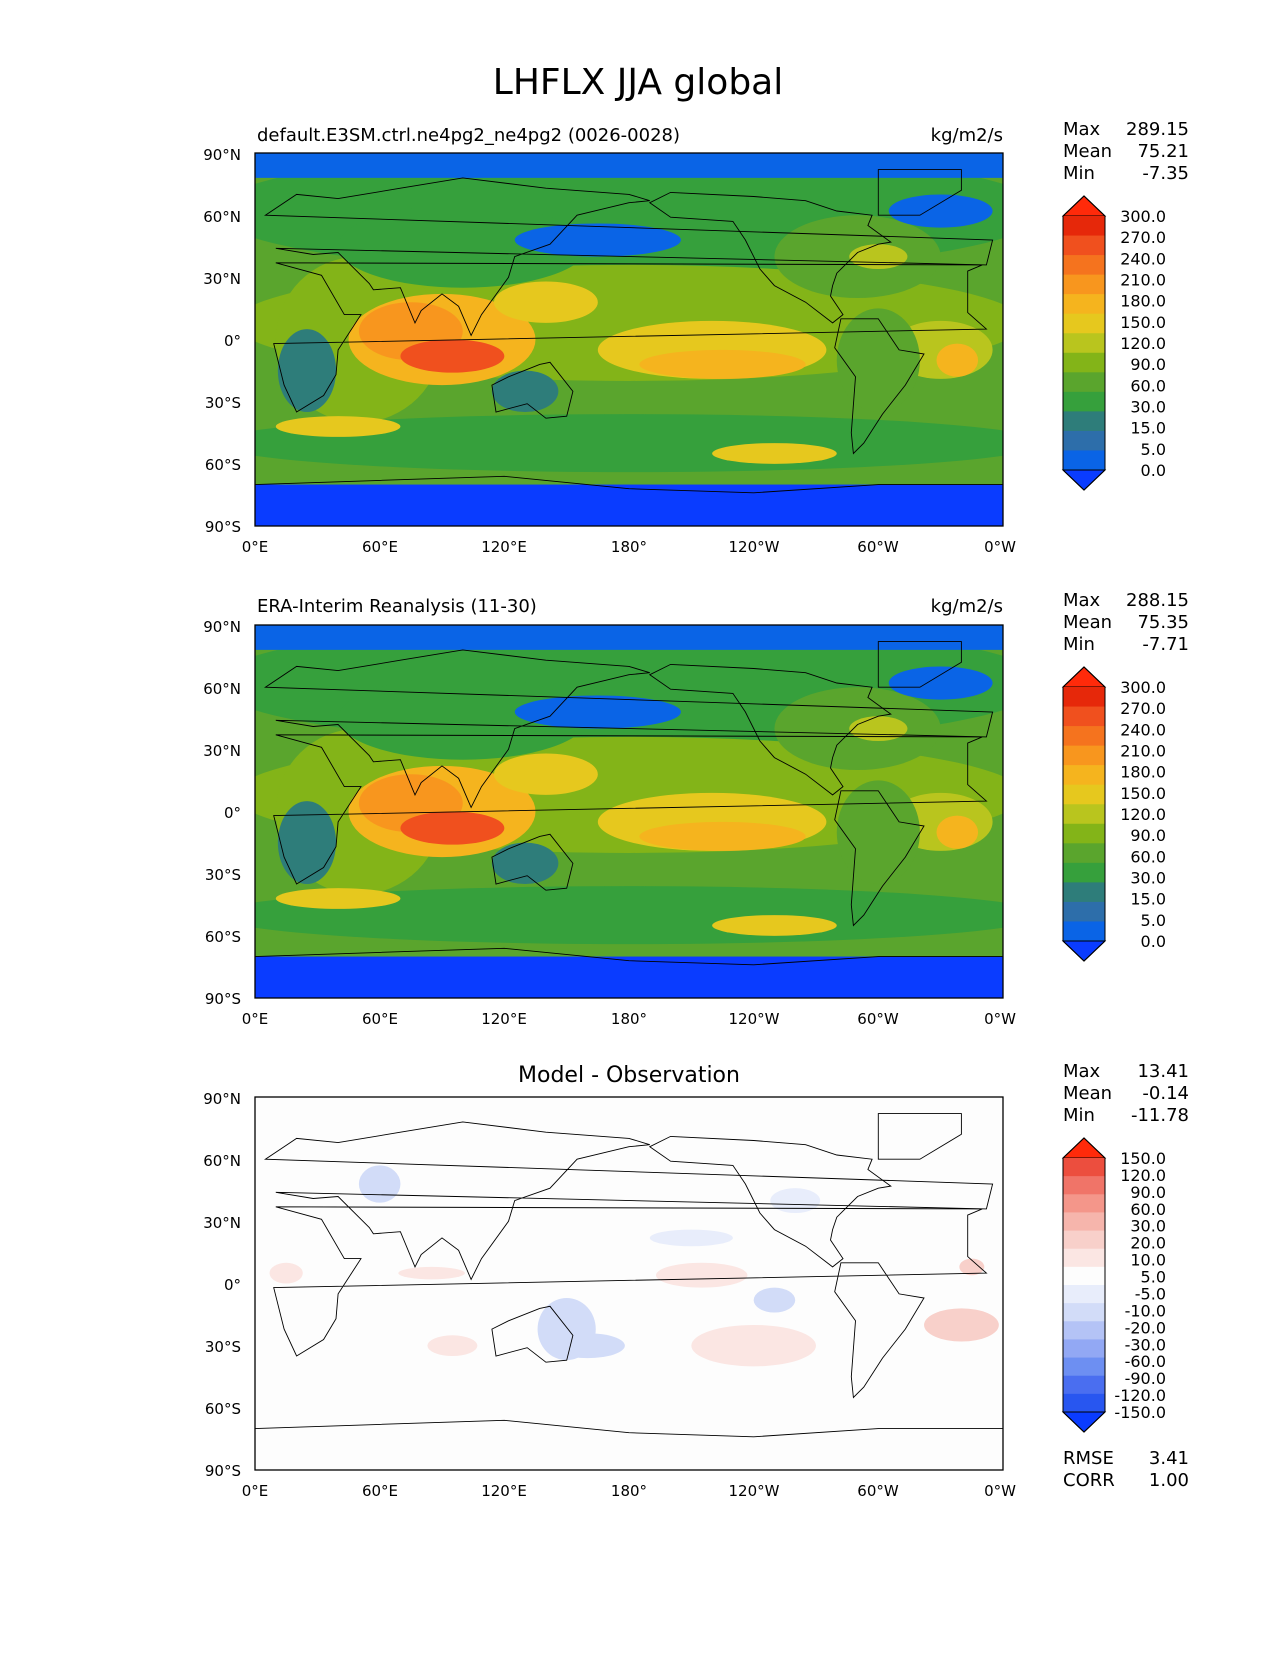  What do you see at coordinates (1145, 1310) in the screenshot?
I see `colorbar-tick-label: -10.0` at bounding box center [1145, 1310].